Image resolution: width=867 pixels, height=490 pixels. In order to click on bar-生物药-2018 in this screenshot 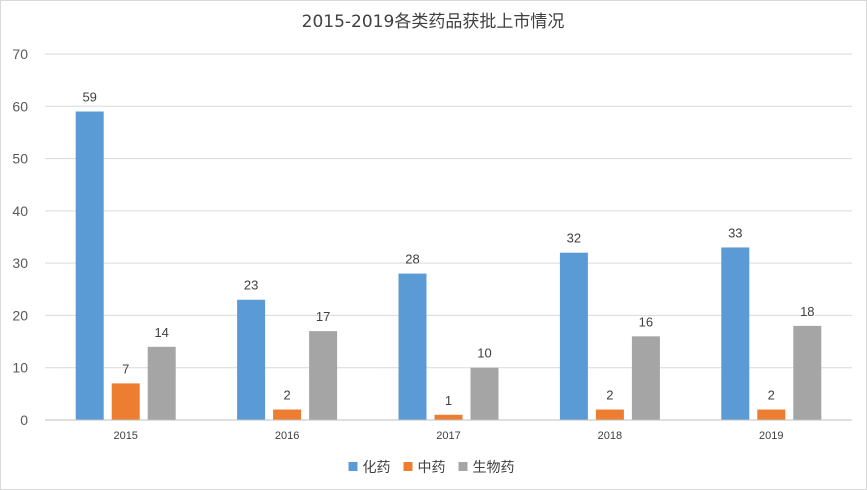, I will do `click(645, 378)`.